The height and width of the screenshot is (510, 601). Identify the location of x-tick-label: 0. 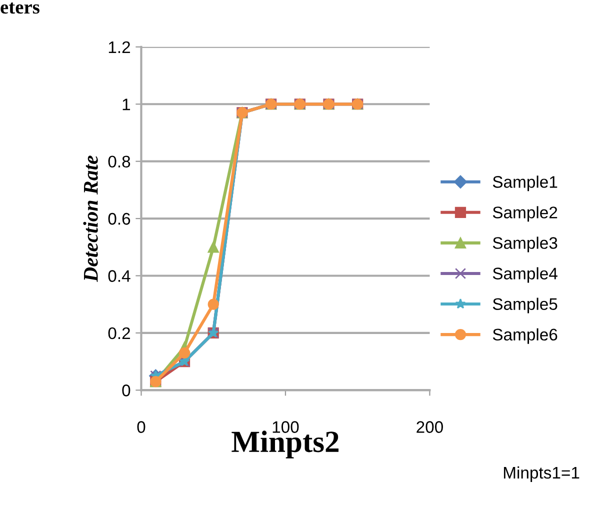
(141, 427).